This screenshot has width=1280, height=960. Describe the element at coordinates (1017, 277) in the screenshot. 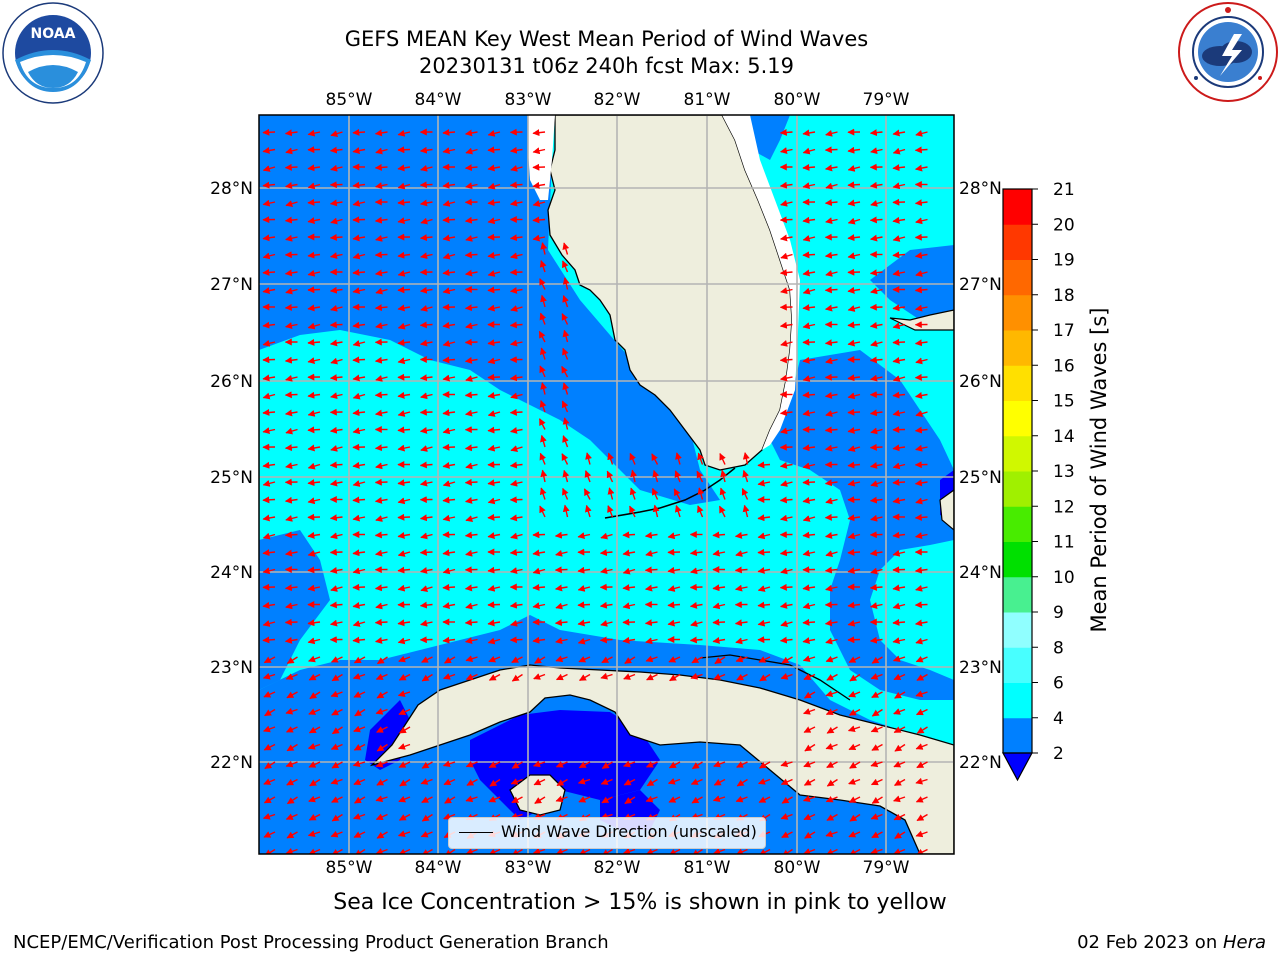

I see `colorbar-segment` at that location.